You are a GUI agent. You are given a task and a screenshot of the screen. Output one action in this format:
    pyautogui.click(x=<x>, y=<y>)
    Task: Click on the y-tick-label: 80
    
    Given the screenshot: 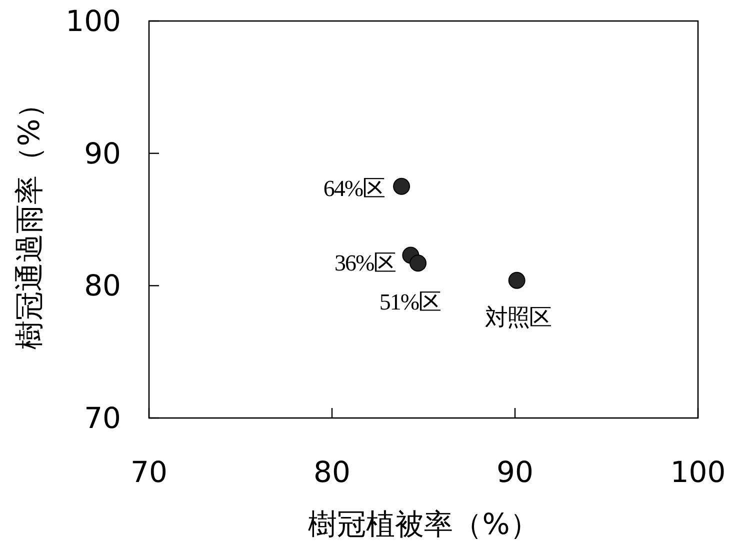 What is the action you would take?
    pyautogui.click(x=102, y=285)
    